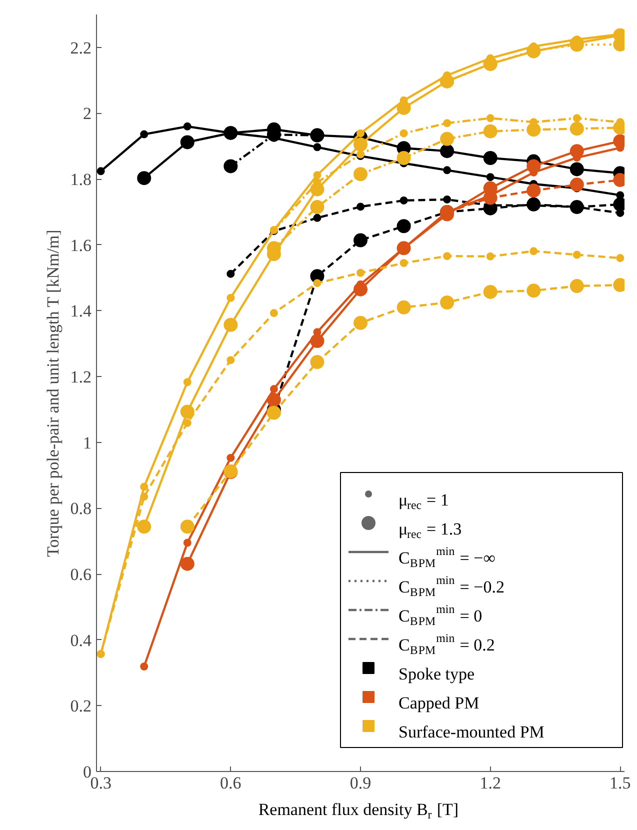 The image size is (637, 830). What do you see at coordinates (231, 783) in the screenshot?
I see `x-tick-label: 0.6` at bounding box center [231, 783].